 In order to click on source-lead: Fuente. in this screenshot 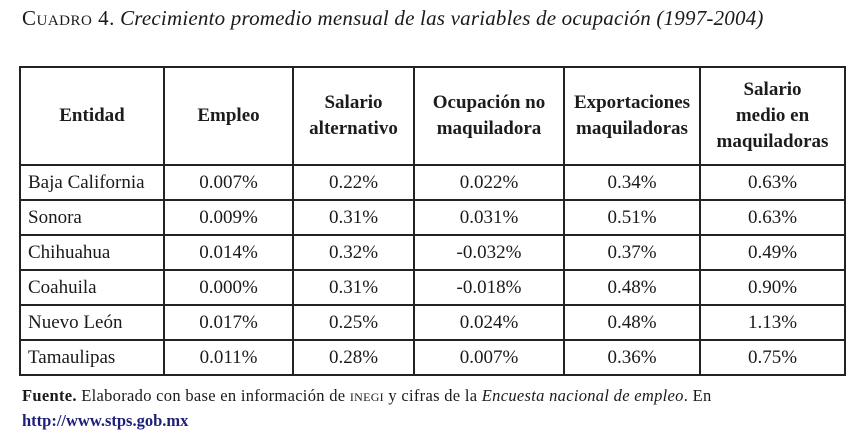, I will do `click(49, 395)`.